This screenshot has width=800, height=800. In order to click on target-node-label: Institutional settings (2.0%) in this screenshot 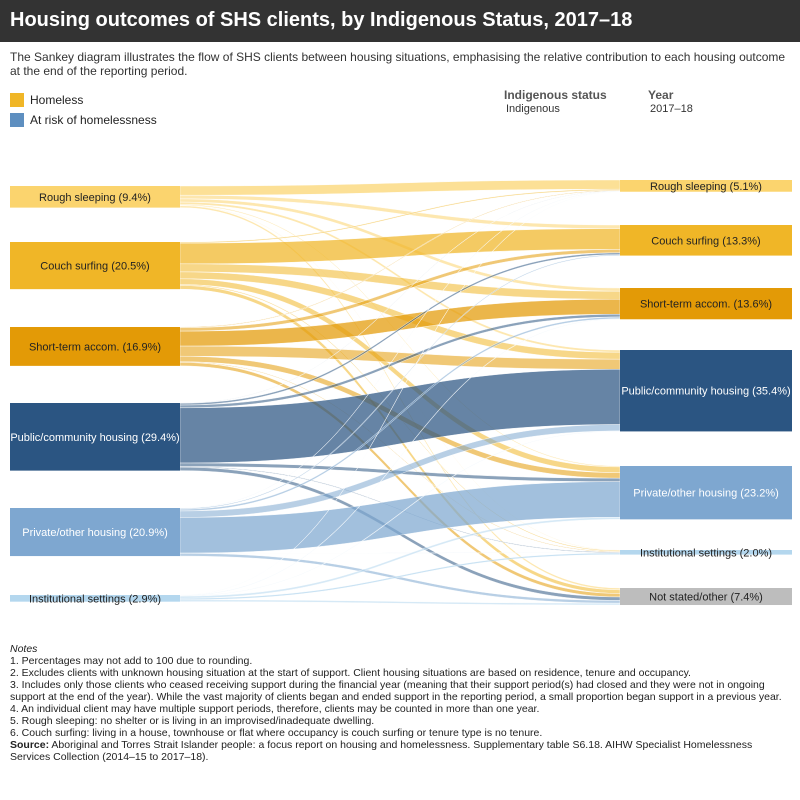, I will do `click(706, 553)`.